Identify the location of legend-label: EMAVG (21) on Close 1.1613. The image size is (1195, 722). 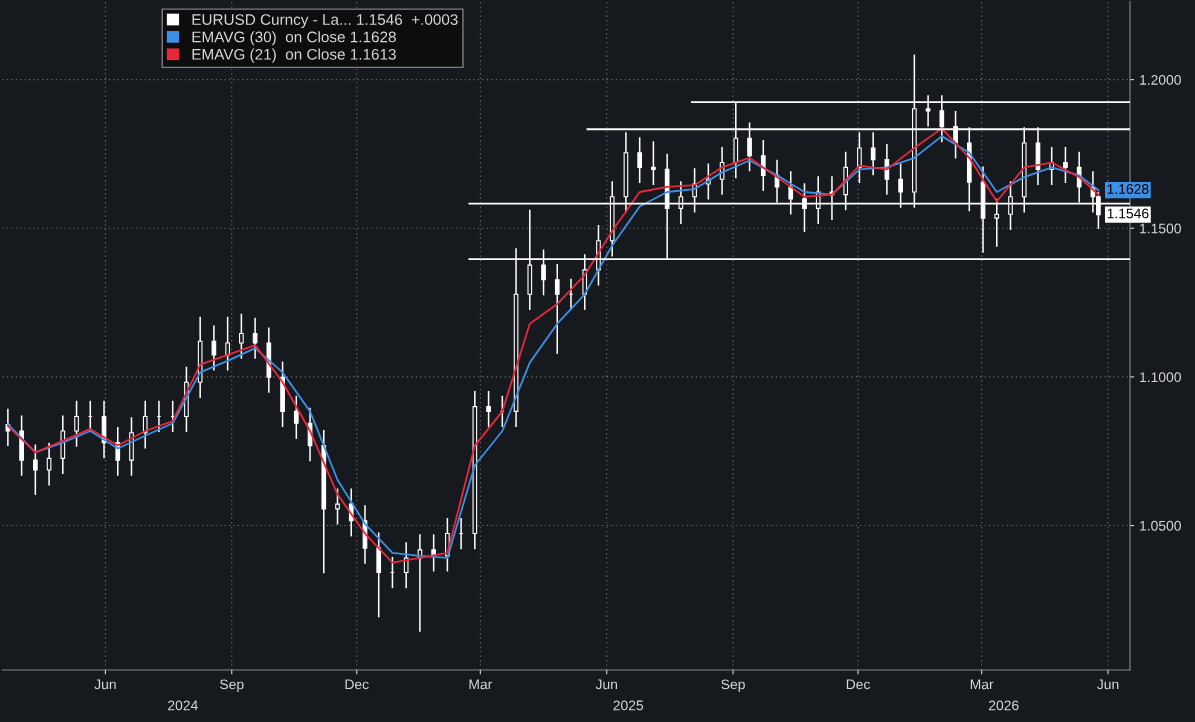
(294, 55).